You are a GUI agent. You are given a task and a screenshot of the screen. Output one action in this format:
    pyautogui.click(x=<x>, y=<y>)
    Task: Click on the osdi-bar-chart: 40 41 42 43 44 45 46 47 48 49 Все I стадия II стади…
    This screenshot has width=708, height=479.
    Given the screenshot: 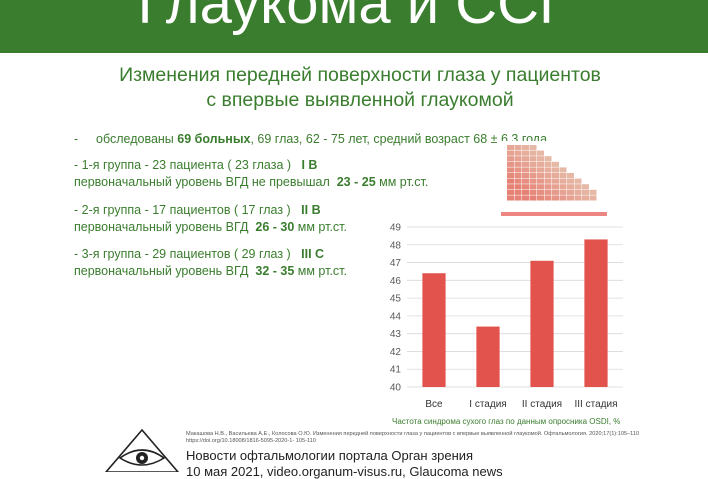 What is the action you would take?
    pyautogui.click(x=506, y=316)
    